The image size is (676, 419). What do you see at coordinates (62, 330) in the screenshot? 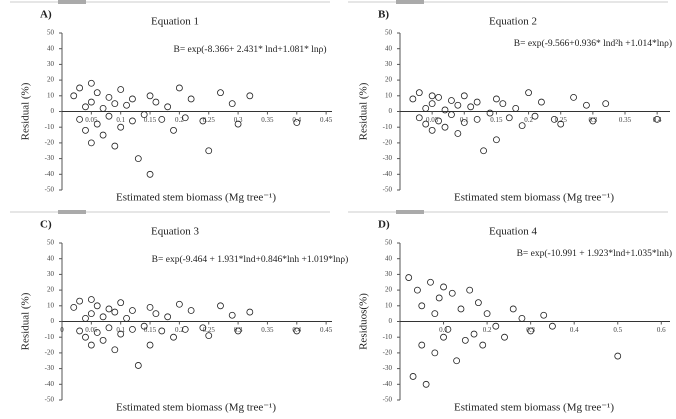
I see `x-tick-label: 0` at bounding box center [62, 330].